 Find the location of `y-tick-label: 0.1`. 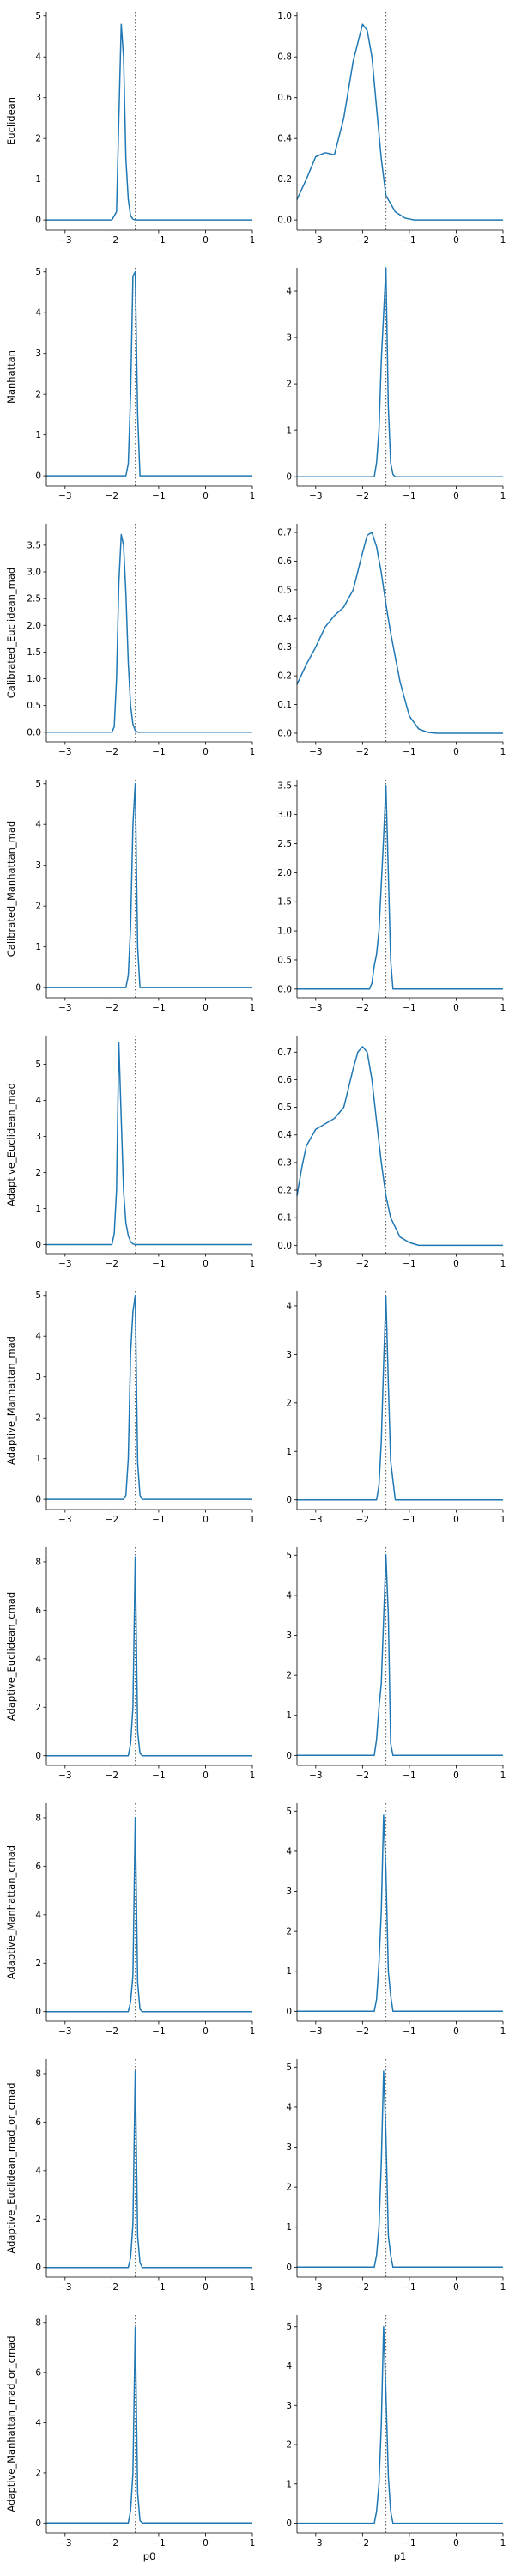

y-tick-label: 0.1 is located at coordinates (284, 705).